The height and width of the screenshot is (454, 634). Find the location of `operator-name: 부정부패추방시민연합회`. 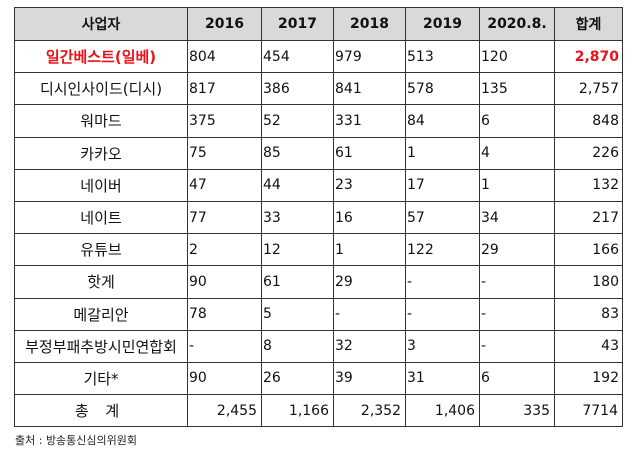

operator-name: 부정부패추방시민연합회 is located at coordinates (101, 346).